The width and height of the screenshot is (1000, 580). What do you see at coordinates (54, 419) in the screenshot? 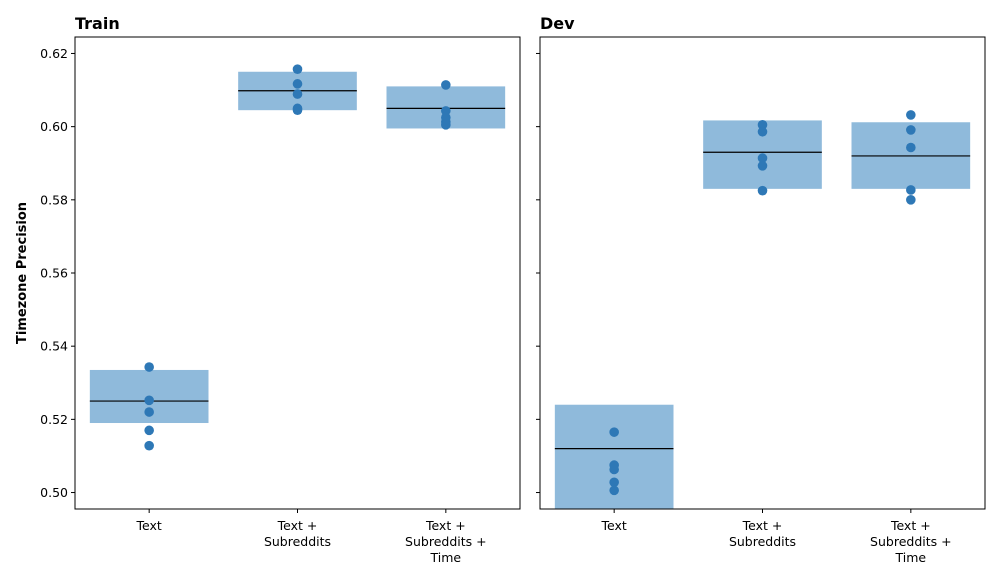
I see `y-tick-label: 0.52` at bounding box center [54, 419].